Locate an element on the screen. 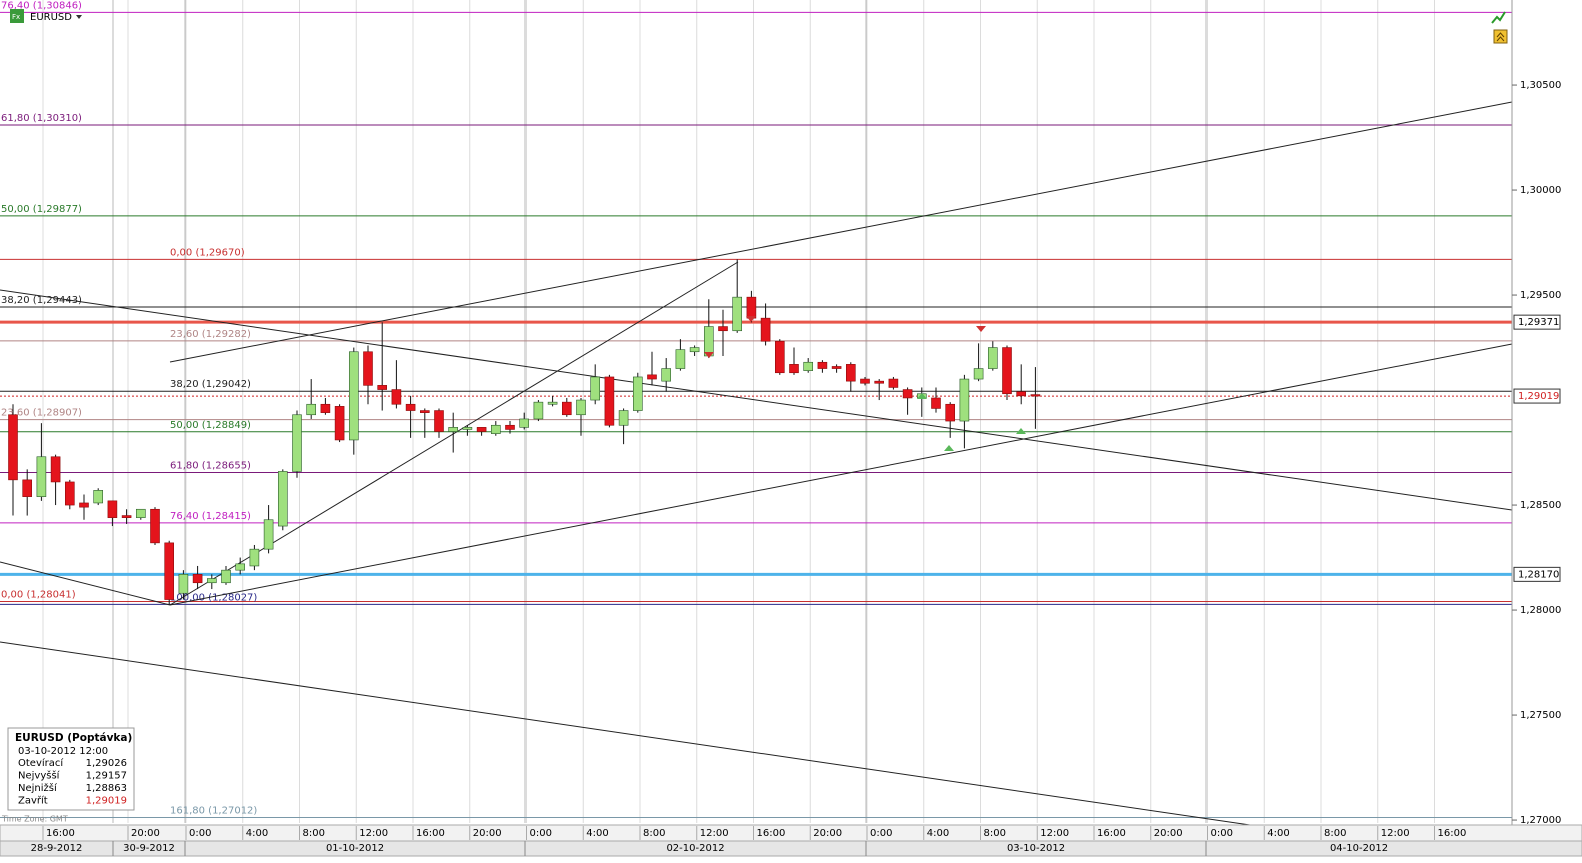 The image size is (1582, 863). date-label: 28-9-2012 is located at coordinates (57, 848).